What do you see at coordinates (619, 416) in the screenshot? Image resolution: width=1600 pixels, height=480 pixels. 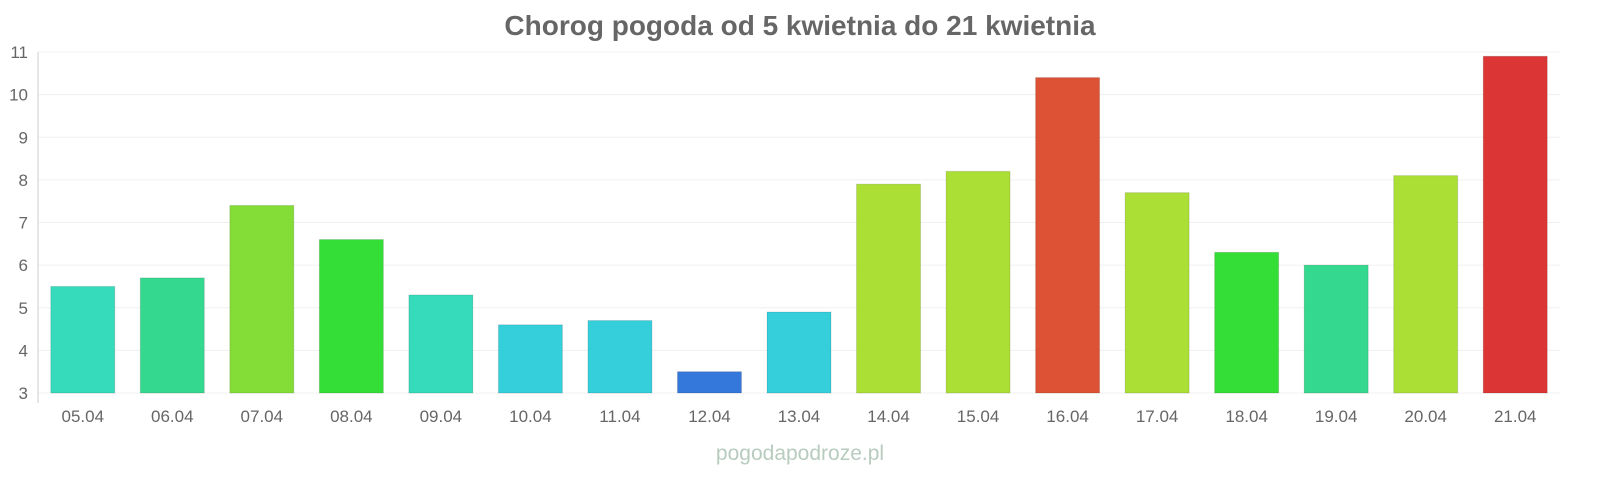 I see `x-tick-label: 11.04` at bounding box center [619, 416].